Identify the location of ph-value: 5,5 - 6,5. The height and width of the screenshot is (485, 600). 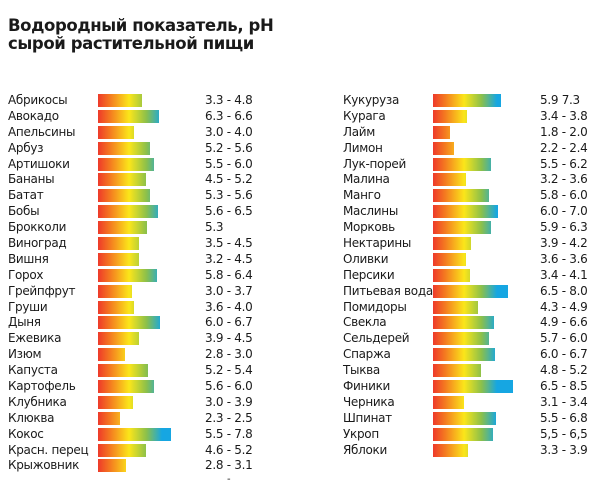
(564, 433).